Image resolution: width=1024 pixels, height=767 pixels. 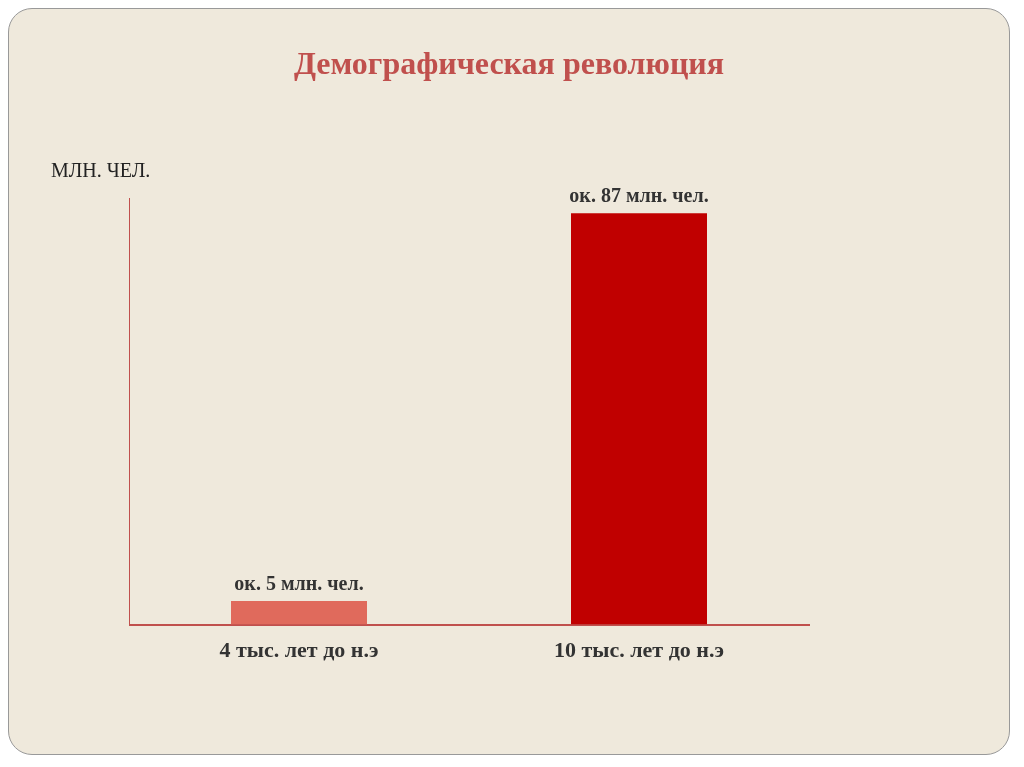 I want to click on x-tick-label: 4 тыс. лет до н.э, so click(x=299, y=650).